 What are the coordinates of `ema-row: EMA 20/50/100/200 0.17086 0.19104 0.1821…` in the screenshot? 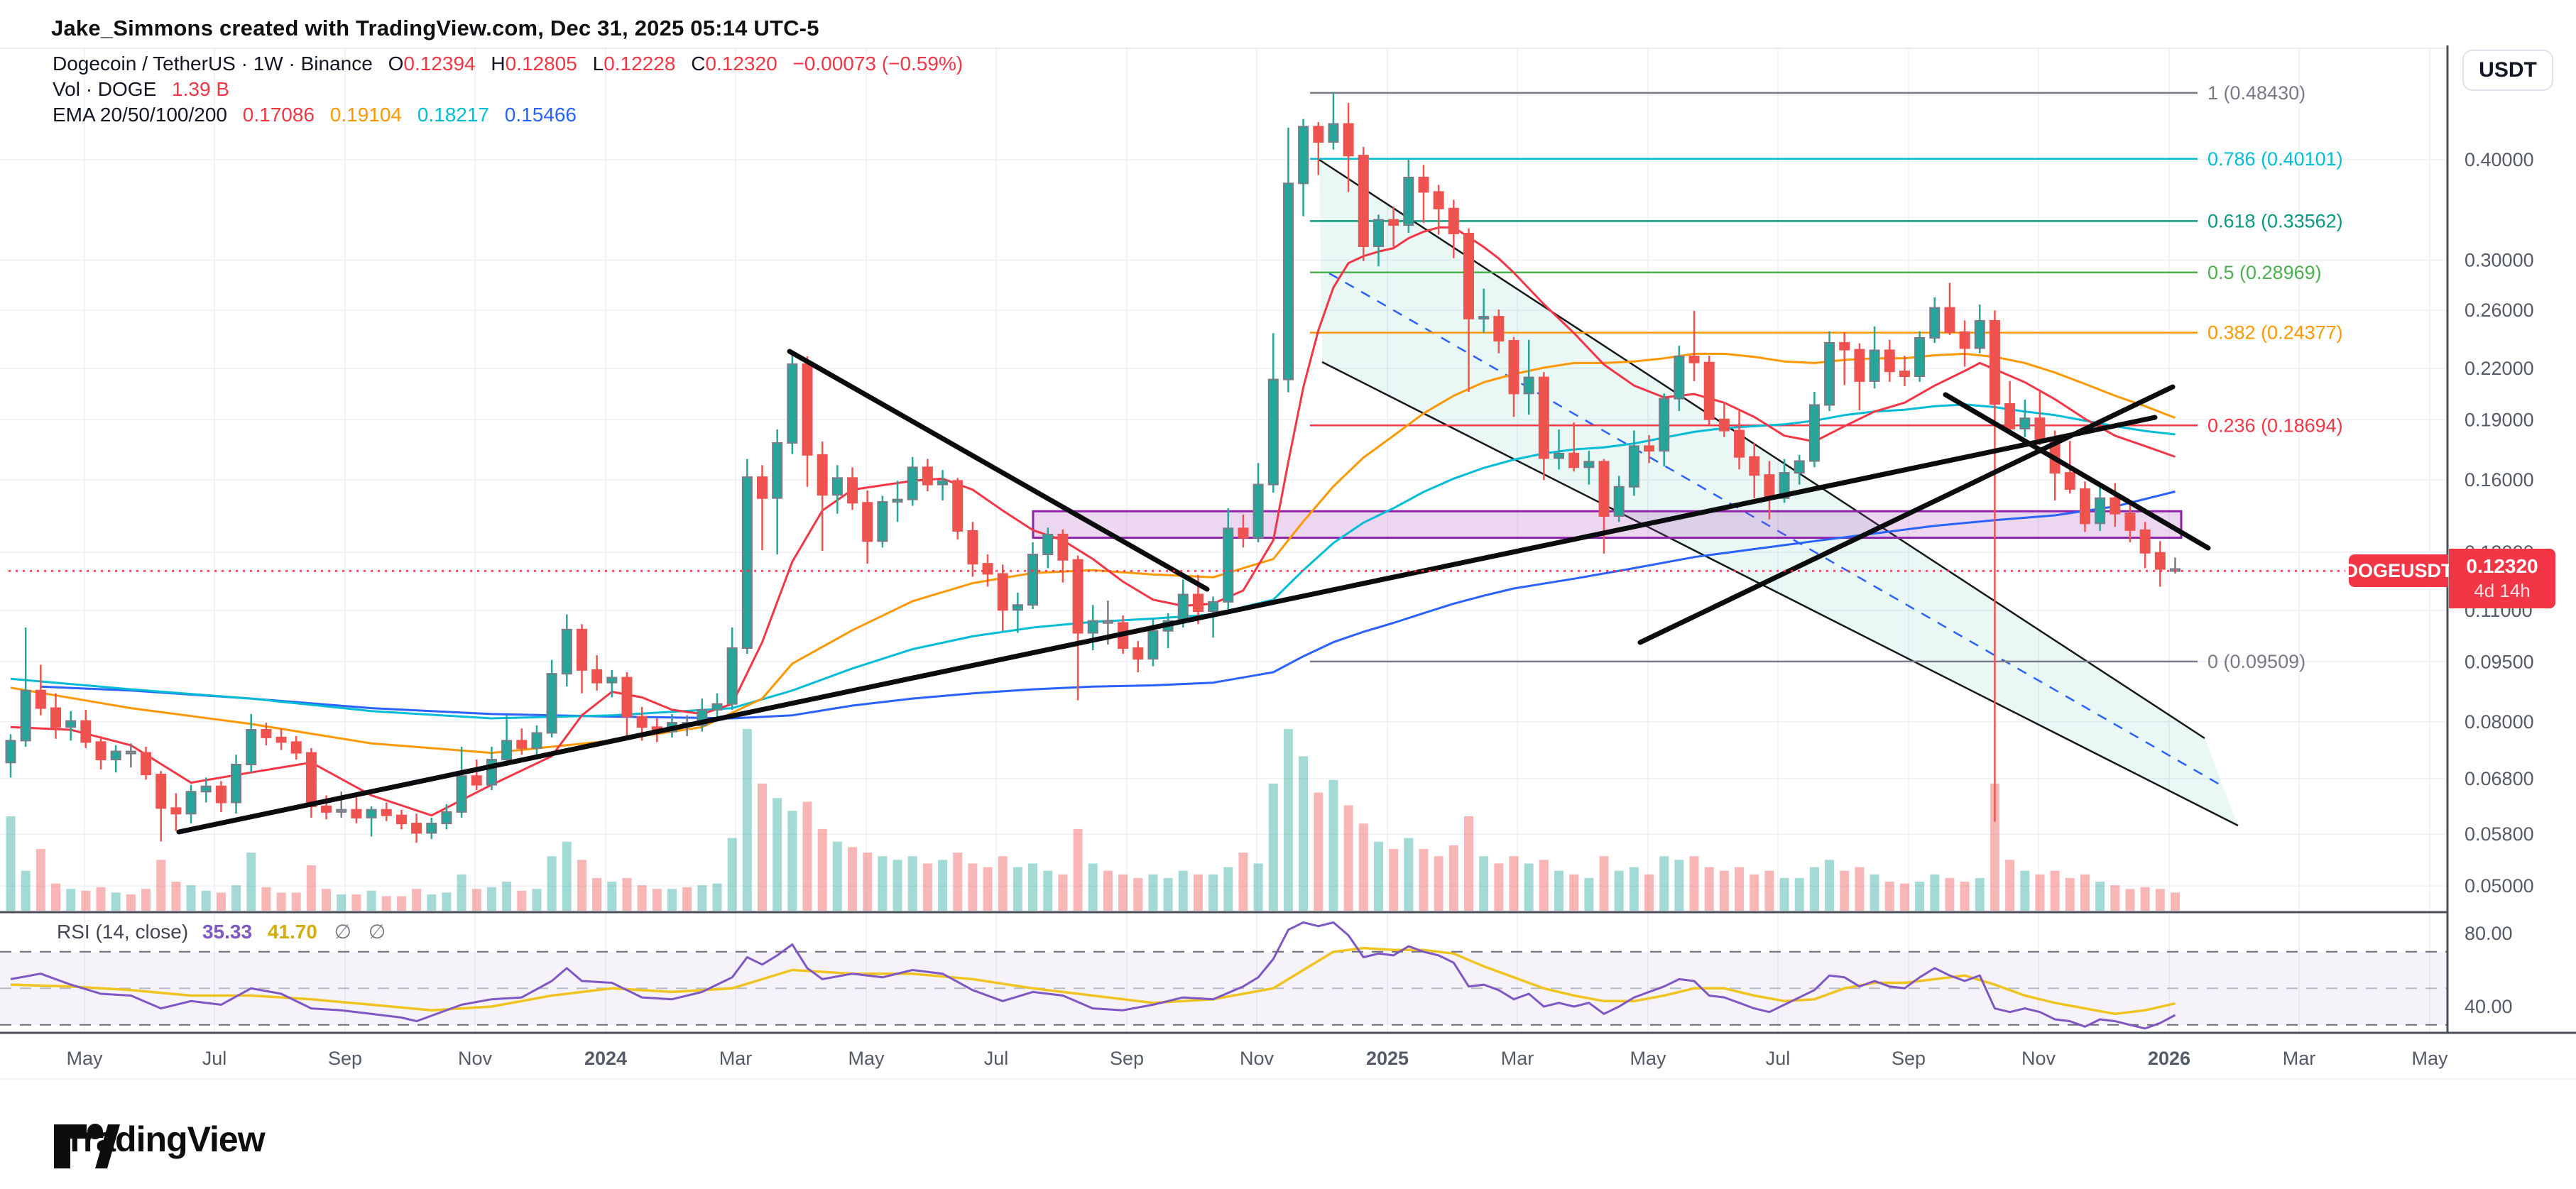 It's located at (508, 115).